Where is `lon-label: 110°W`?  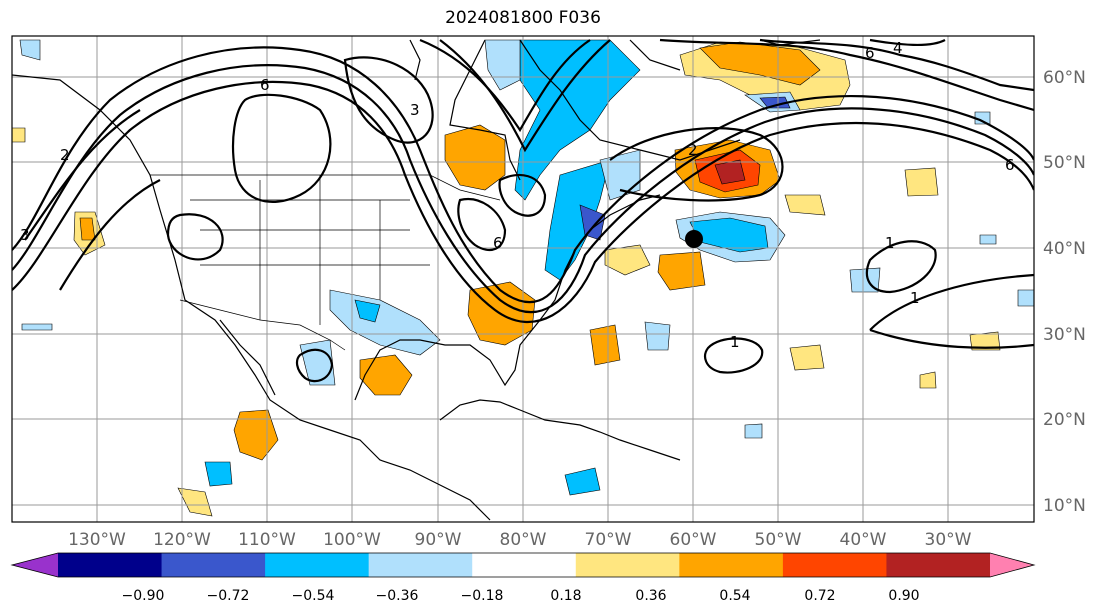
lon-label: 110°W is located at coordinates (267, 540).